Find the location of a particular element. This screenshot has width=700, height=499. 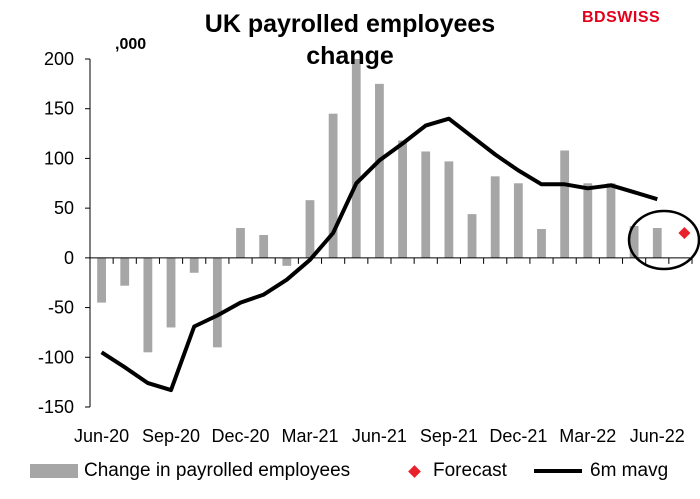

brand-logo: BDSWISS is located at coordinates (621, 17).